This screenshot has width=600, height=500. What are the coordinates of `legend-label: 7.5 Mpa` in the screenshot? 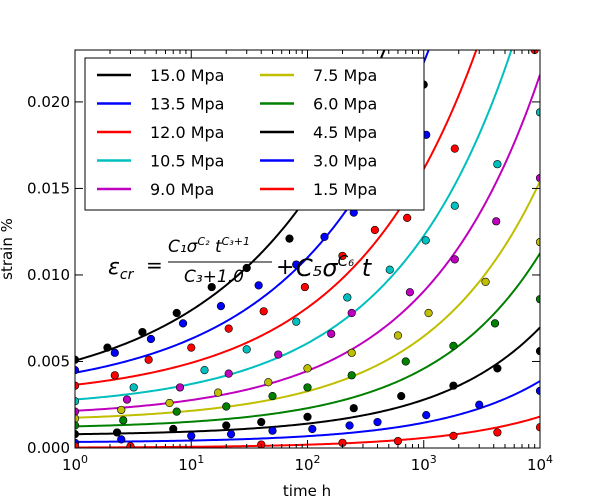 It's located at (345, 75).